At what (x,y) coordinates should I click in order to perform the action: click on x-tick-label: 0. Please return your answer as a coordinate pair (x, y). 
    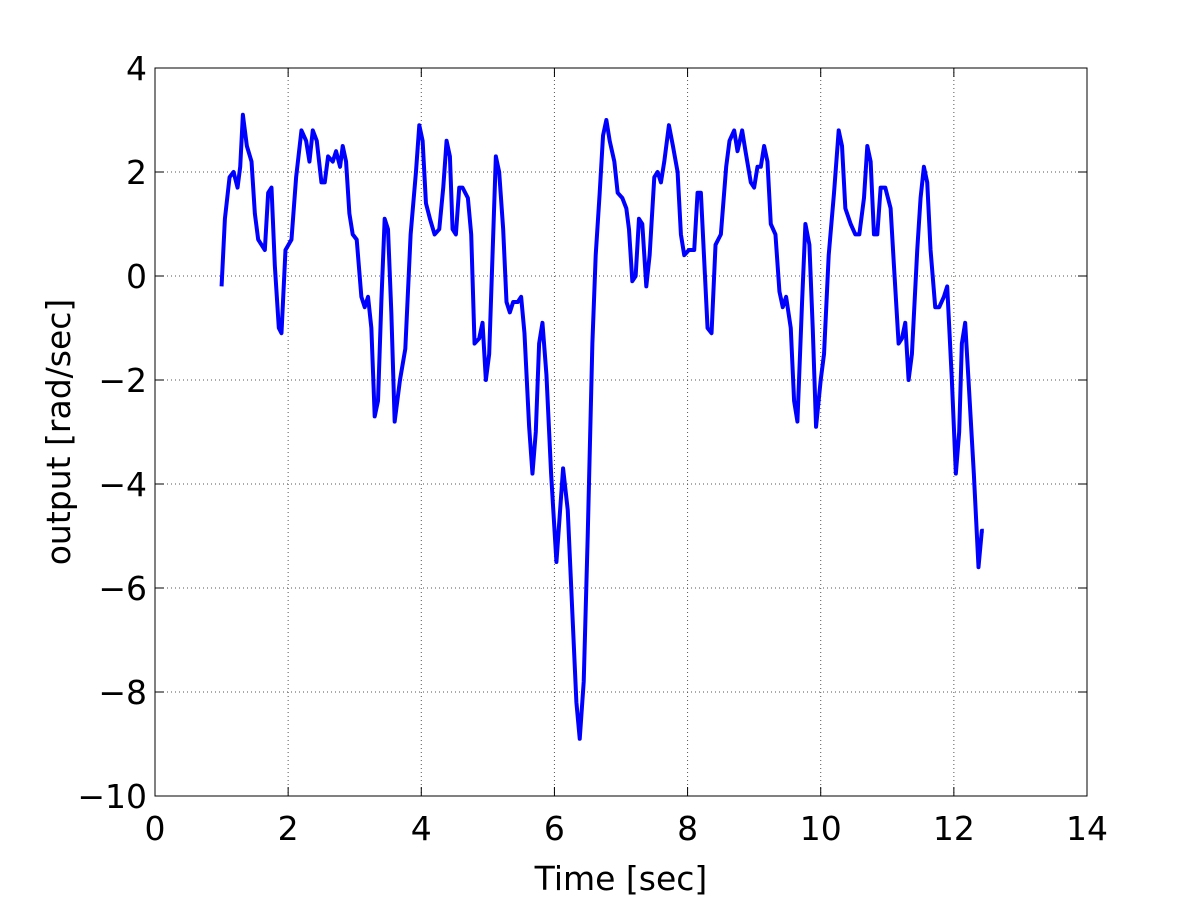
    Looking at the image, I should click on (155, 828).